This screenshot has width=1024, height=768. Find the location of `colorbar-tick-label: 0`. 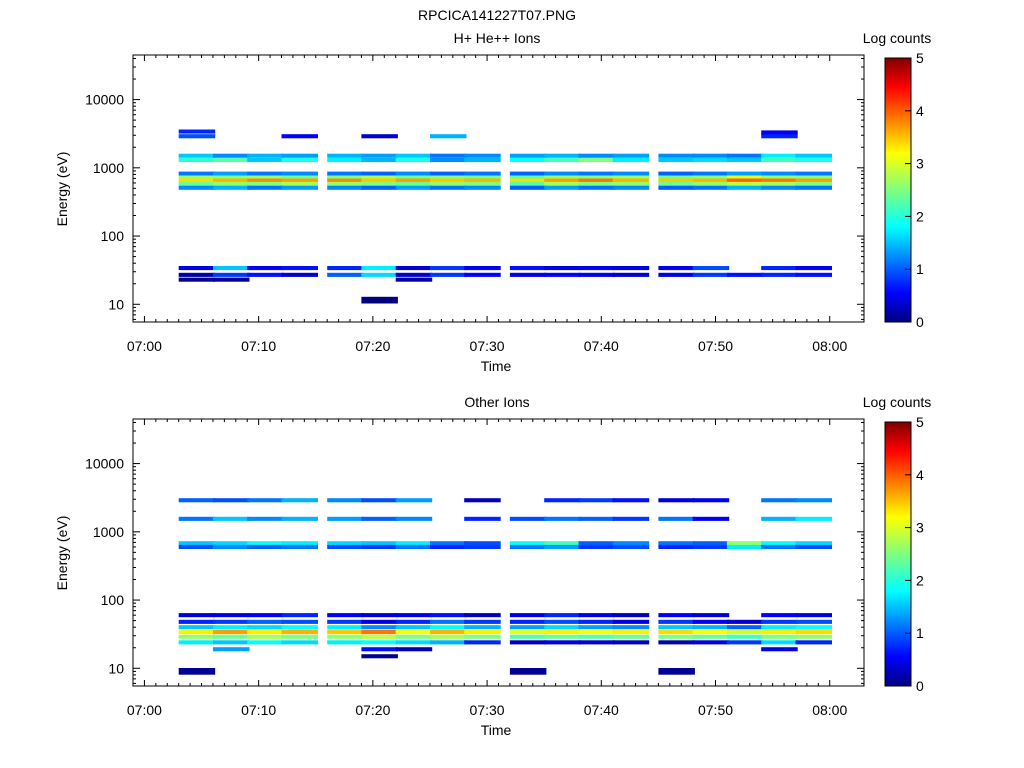

colorbar-tick-label: 0 is located at coordinates (920, 322).